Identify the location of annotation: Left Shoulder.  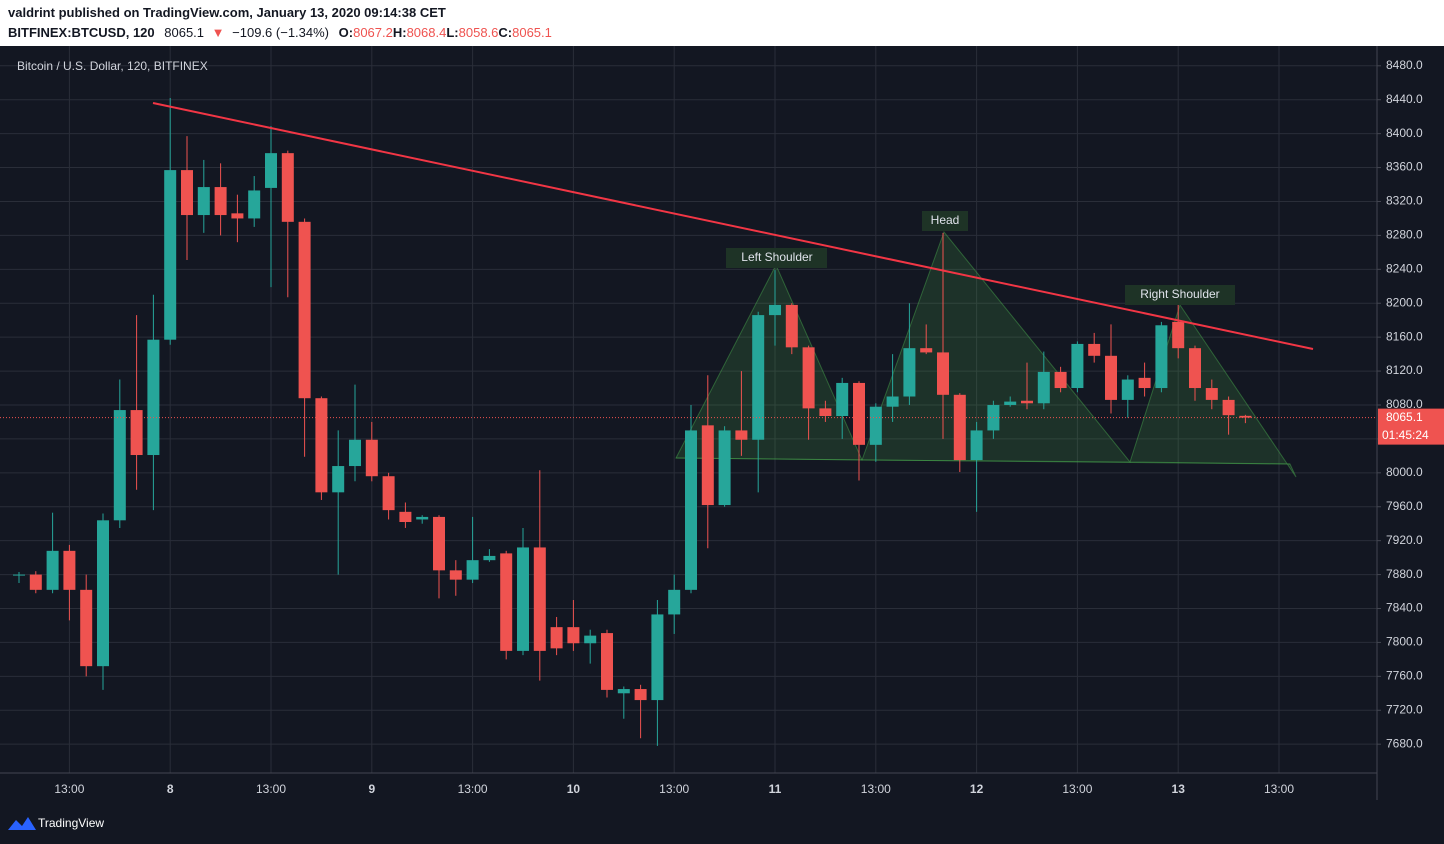
(776, 257).